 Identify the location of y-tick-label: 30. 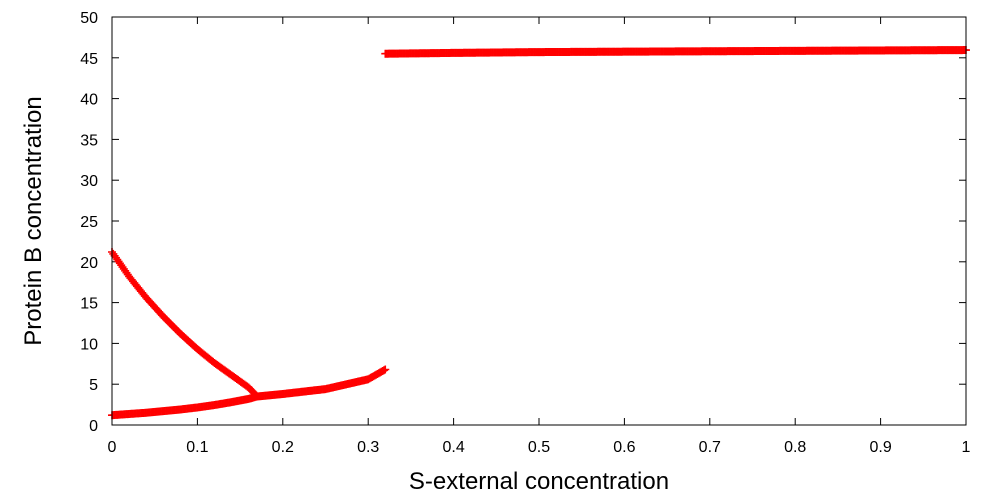
(89, 181).